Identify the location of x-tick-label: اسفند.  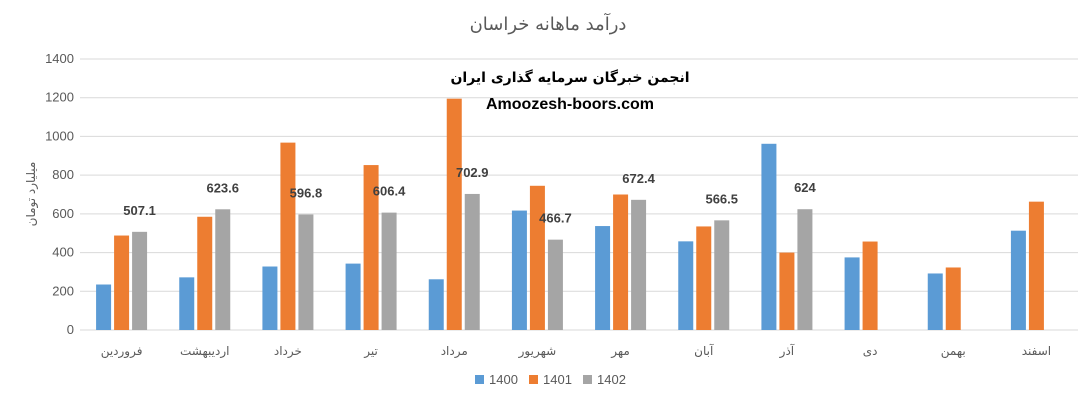
(1036, 351).